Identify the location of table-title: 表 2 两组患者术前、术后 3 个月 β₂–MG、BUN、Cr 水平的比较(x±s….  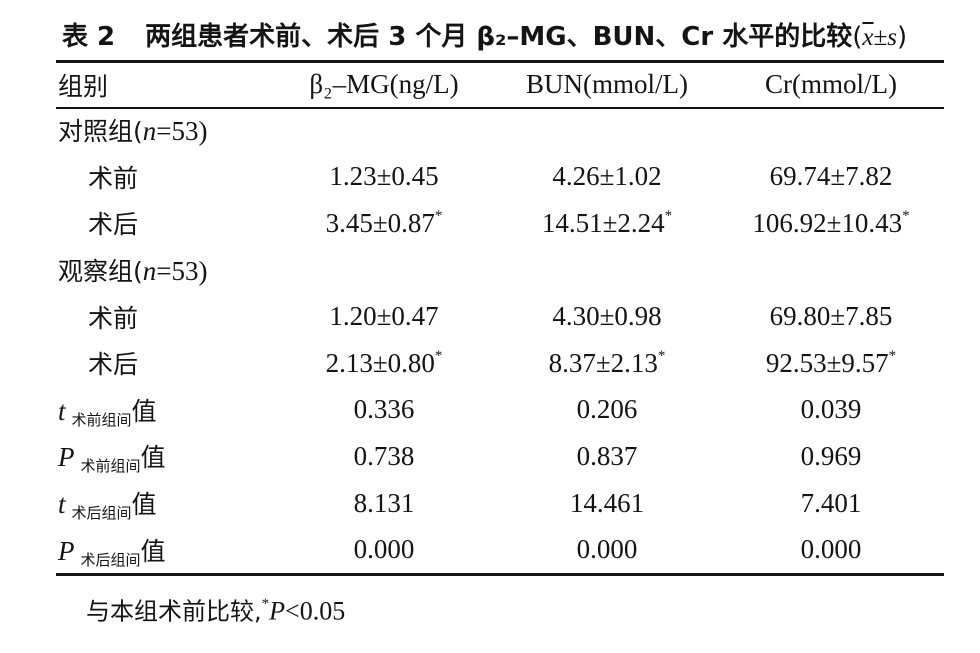
(502, 37).